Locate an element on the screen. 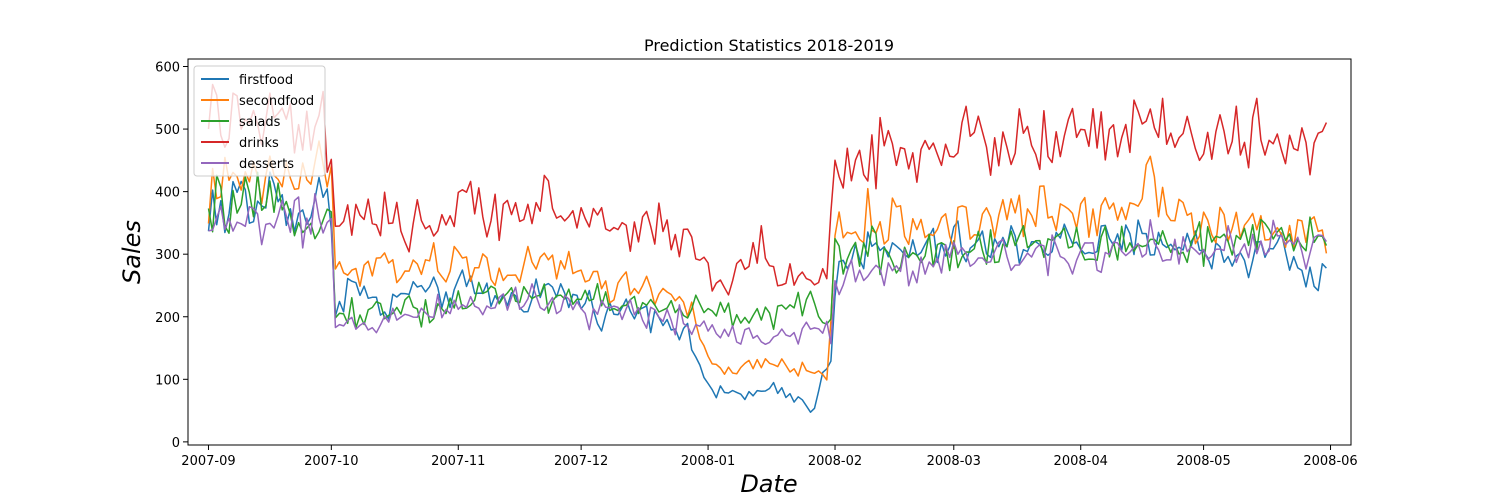 This screenshot has width=1500, height=500. y-tick-label: 0 is located at coordinates (176, 443).